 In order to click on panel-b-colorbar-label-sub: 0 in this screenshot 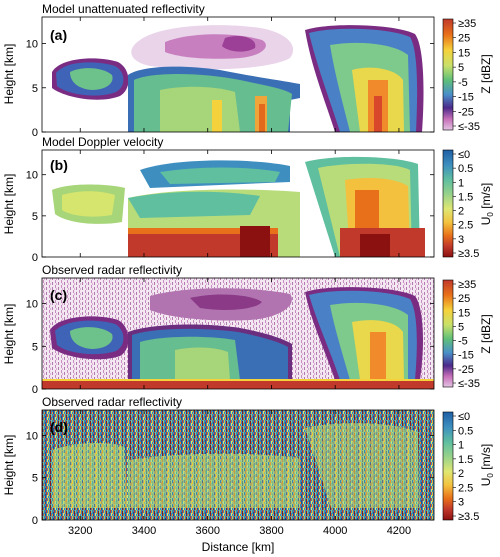, I will do `click(490, 214)`.